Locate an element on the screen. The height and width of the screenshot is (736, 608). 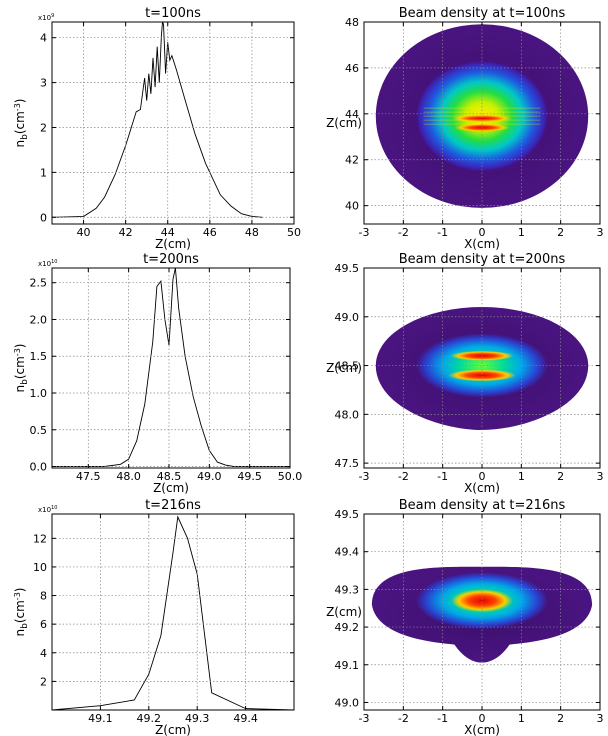
y-tick-label: 49.3 is located at coordinates (347, 589).